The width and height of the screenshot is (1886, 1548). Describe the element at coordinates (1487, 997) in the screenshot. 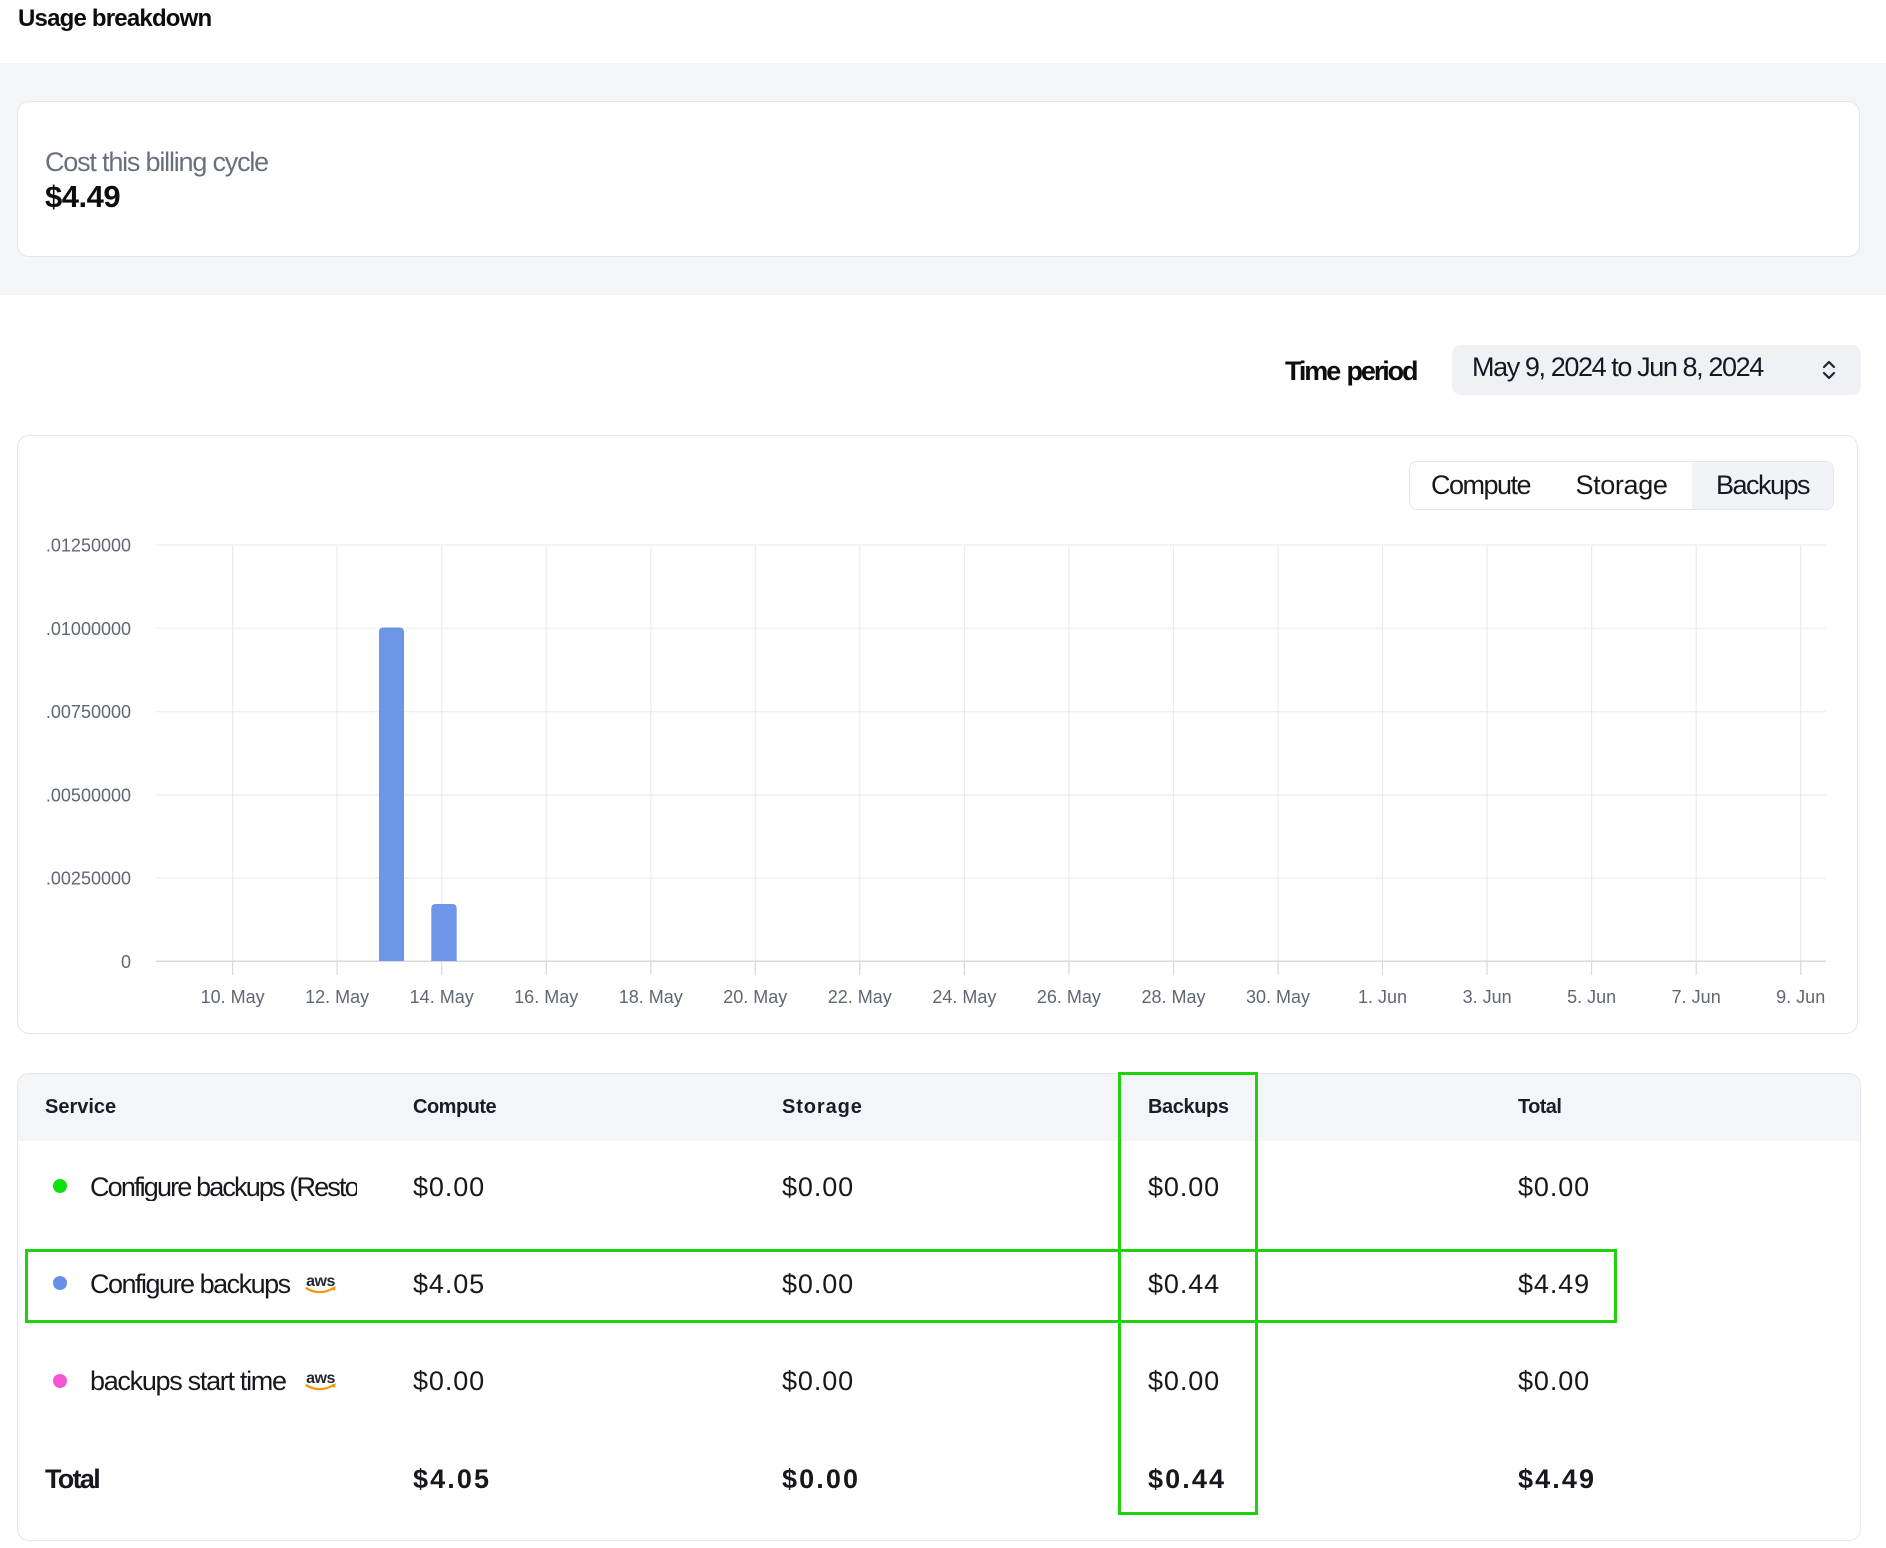

I see `svg-text: 3. Jun` at that location.